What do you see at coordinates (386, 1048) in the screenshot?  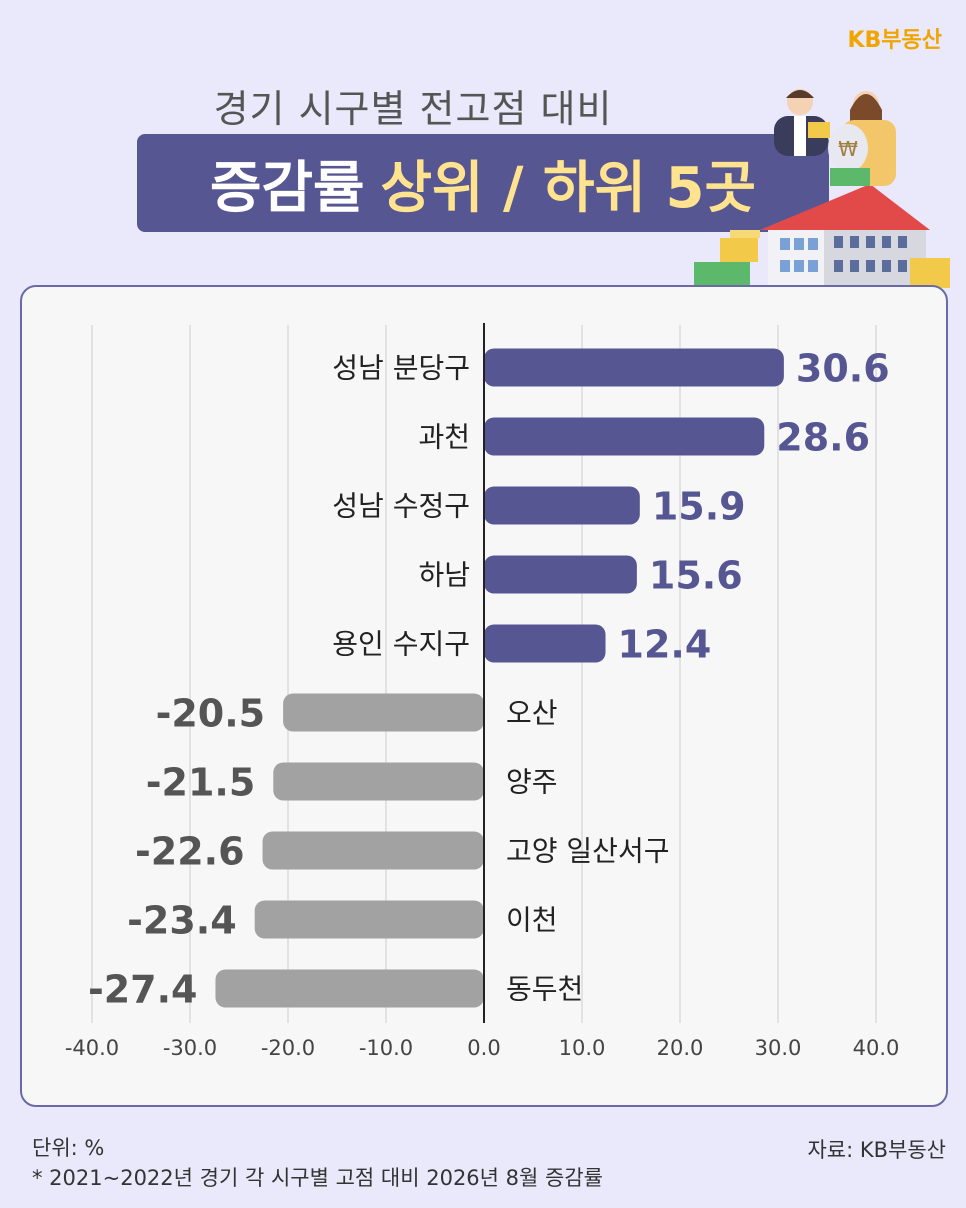 I see `x-tick-label: -10.0` at bounding box center [386, 1048].